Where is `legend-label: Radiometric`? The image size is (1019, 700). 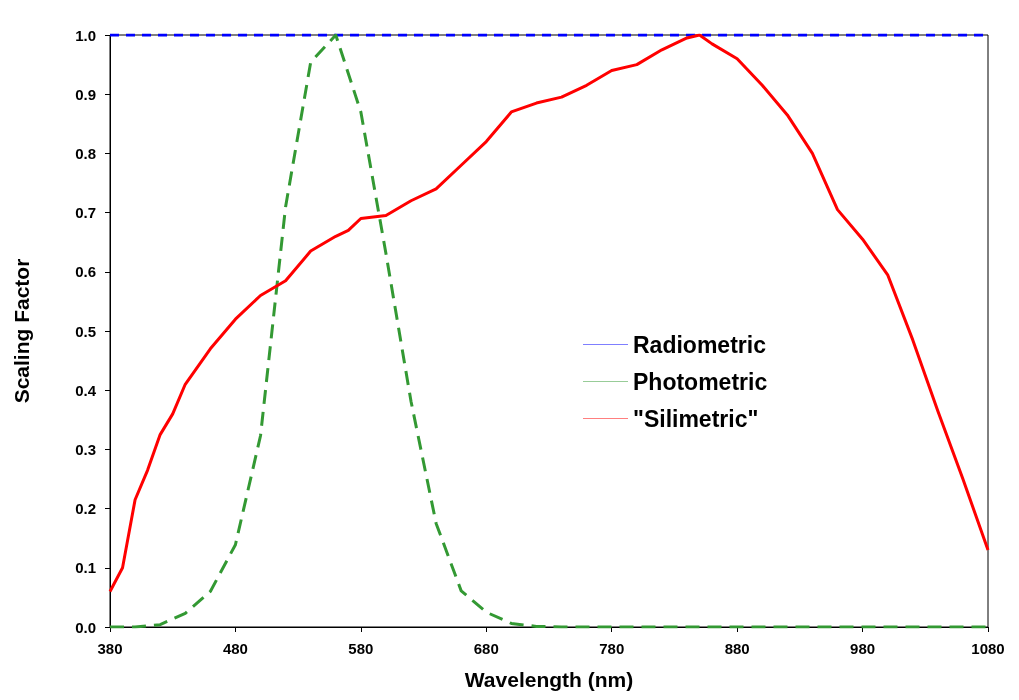
legend-label: Radiometric is located at coordinates (700, 344).